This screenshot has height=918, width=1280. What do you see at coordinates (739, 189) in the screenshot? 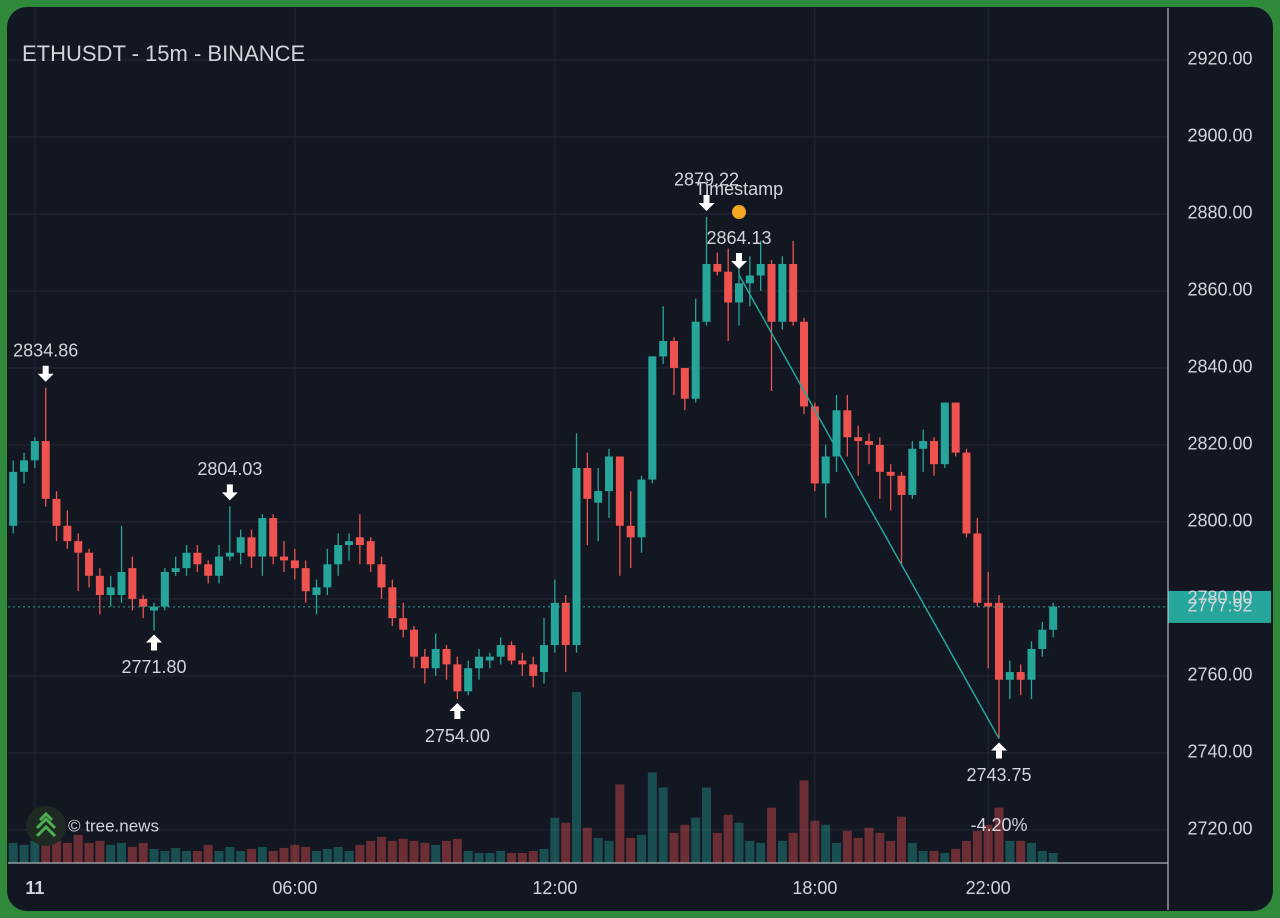
I see `timestamp-label: Timestamp` at bounding box center [739, 189].